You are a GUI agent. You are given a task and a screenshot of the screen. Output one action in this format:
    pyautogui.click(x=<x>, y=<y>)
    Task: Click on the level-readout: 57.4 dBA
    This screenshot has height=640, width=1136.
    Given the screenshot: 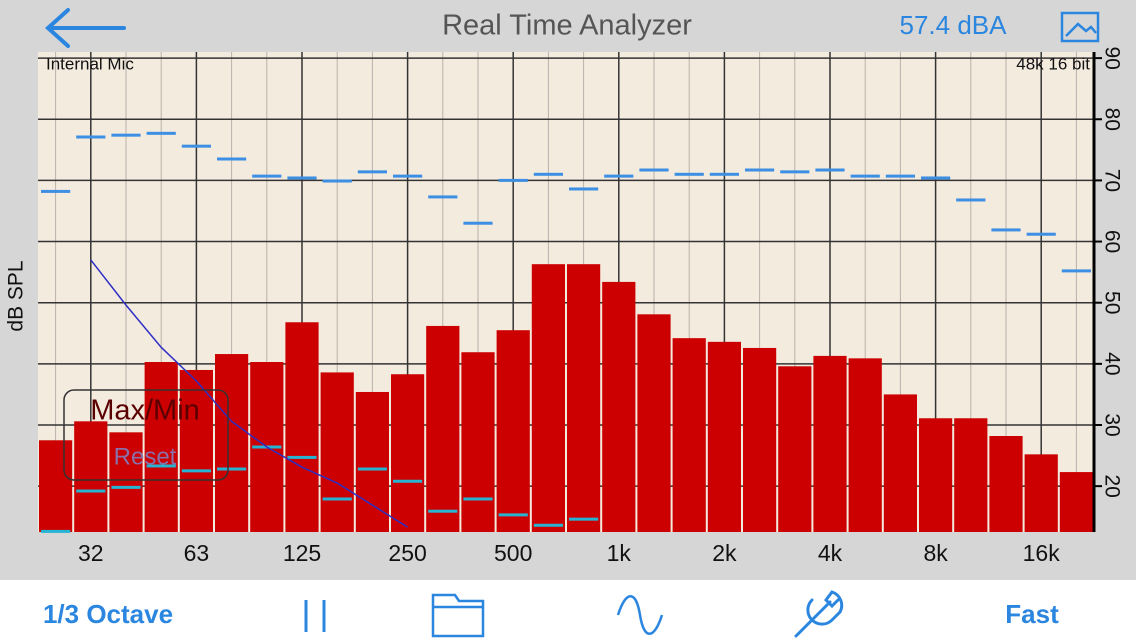 What is the action you would take?
    pyautogui.click(x=954, y=25)
    